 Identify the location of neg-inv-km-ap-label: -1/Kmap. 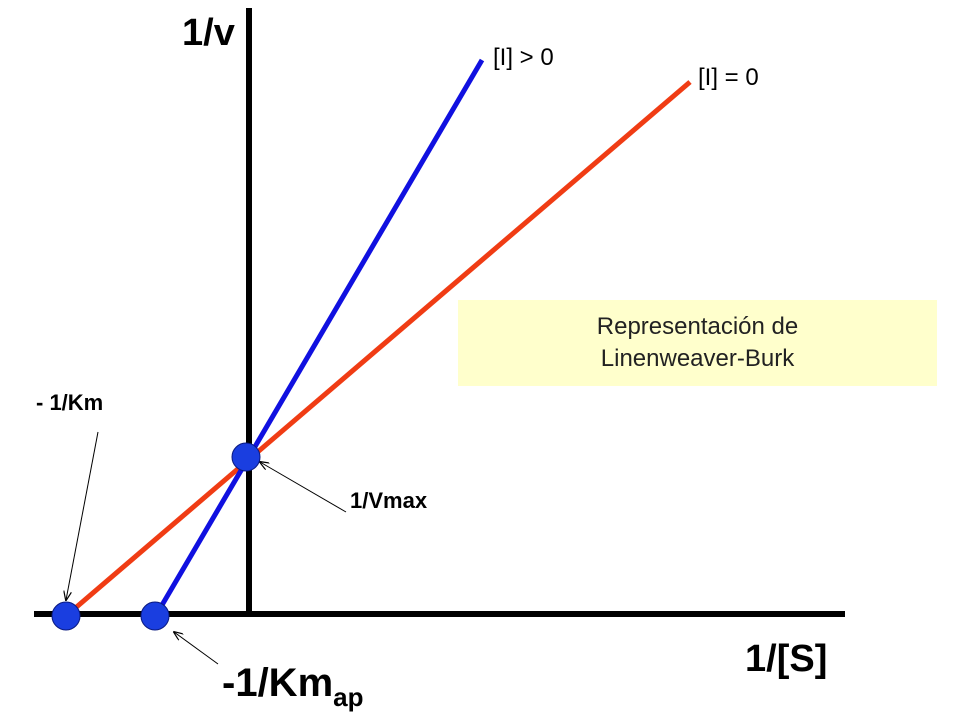
(292, 686).